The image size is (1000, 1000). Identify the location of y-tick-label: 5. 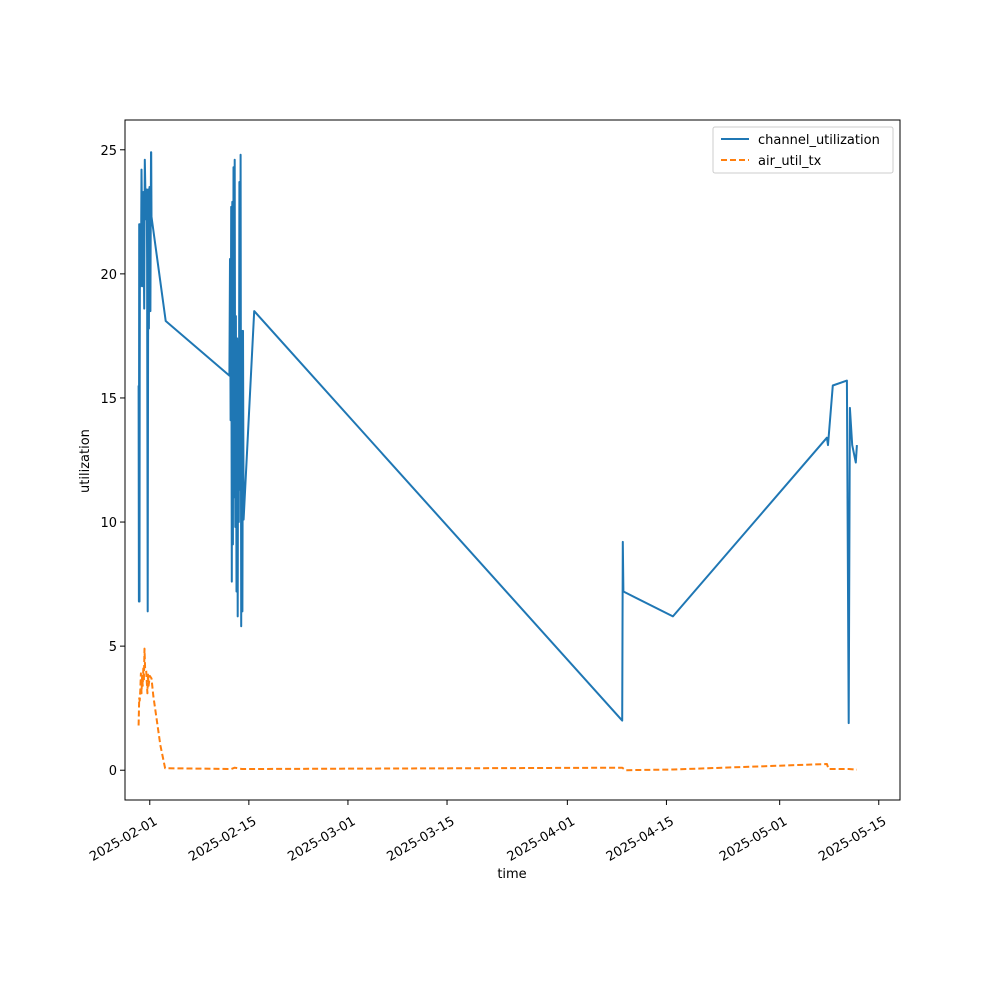
(113, 647).